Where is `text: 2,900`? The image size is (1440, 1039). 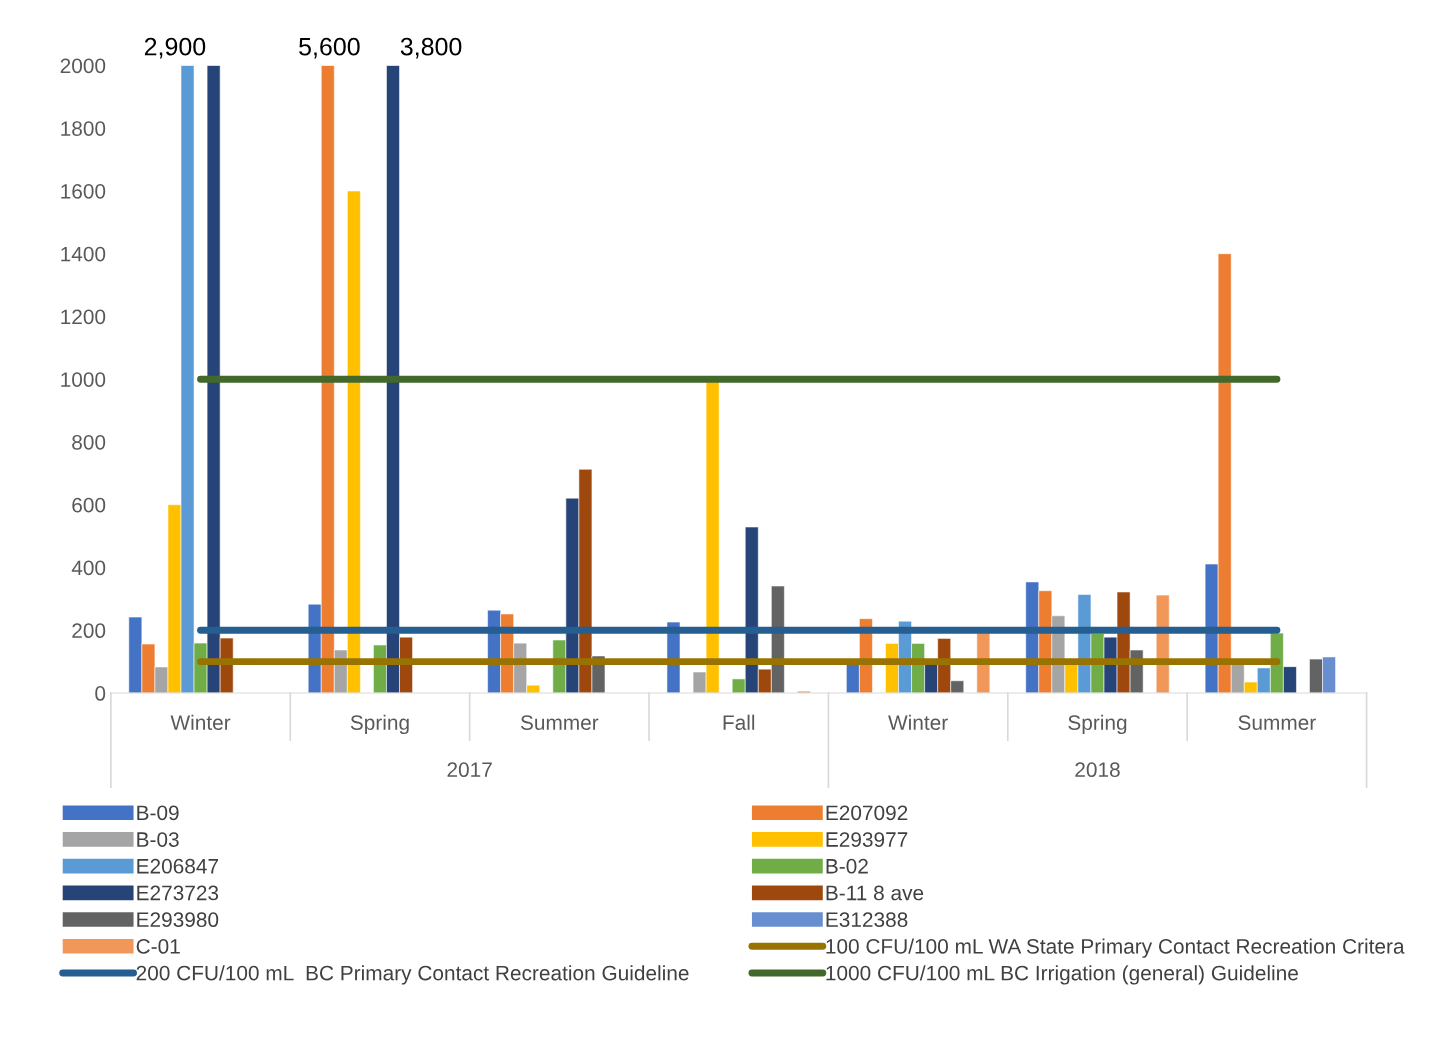 text: 2,900 is located at coordinates (175, 48).